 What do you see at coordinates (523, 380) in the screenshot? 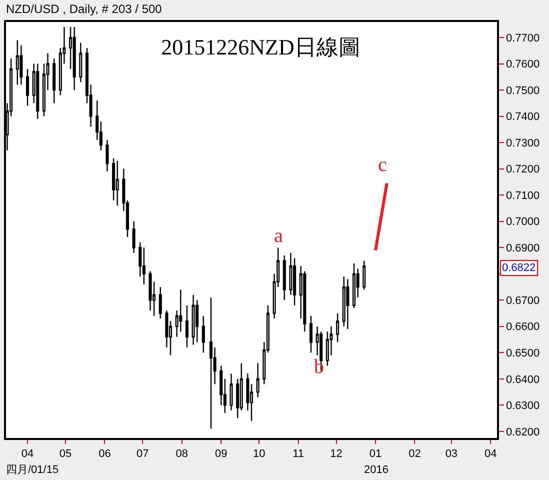
I see `y-tick-label: 0.6400` at bounding box center [523, 380].